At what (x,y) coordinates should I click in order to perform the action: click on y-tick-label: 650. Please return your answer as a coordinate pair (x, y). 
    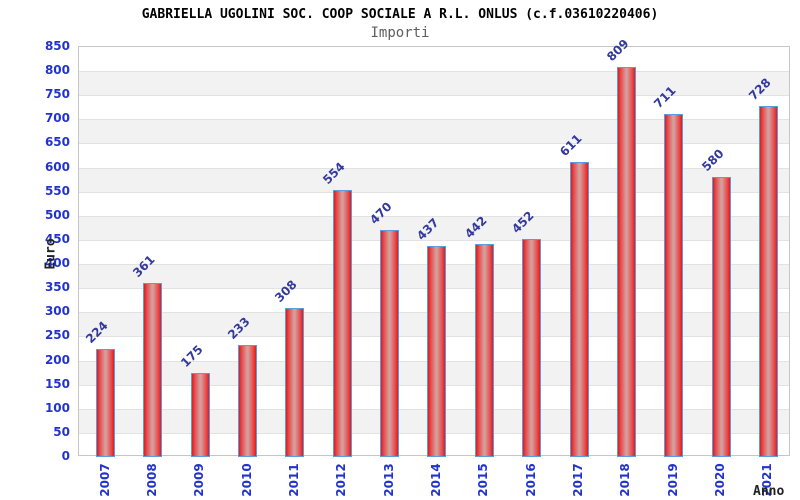
    Looking at the image, I should click on (57, 142).